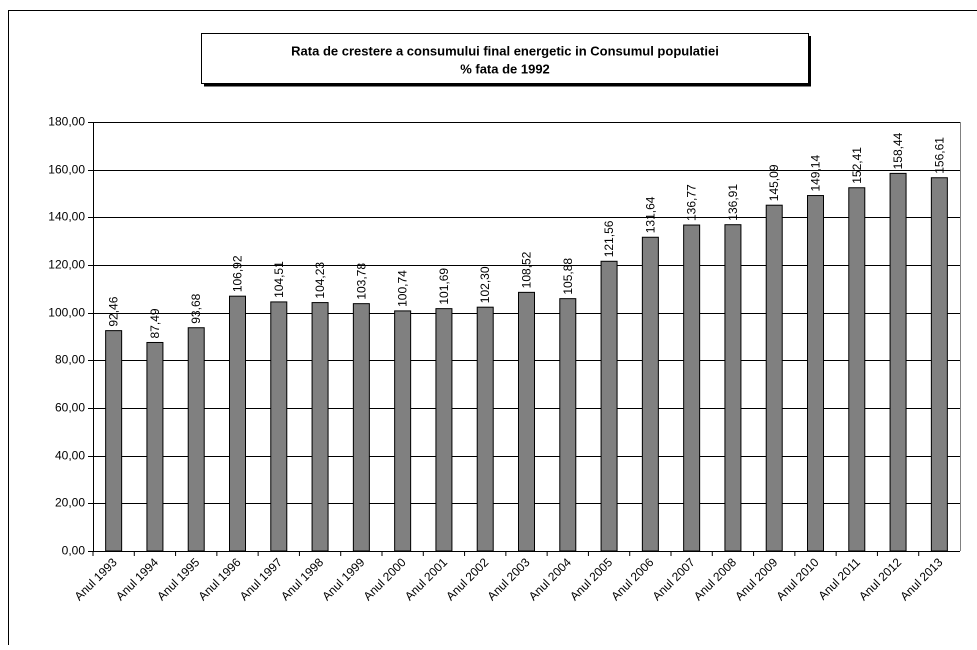 Image resolution: width=977 pixels, height=650 pixels. What do you see at coordinates (898, 150) in the screenshot?
I see `value-label: 158,44` at bounding box center [898, 150].